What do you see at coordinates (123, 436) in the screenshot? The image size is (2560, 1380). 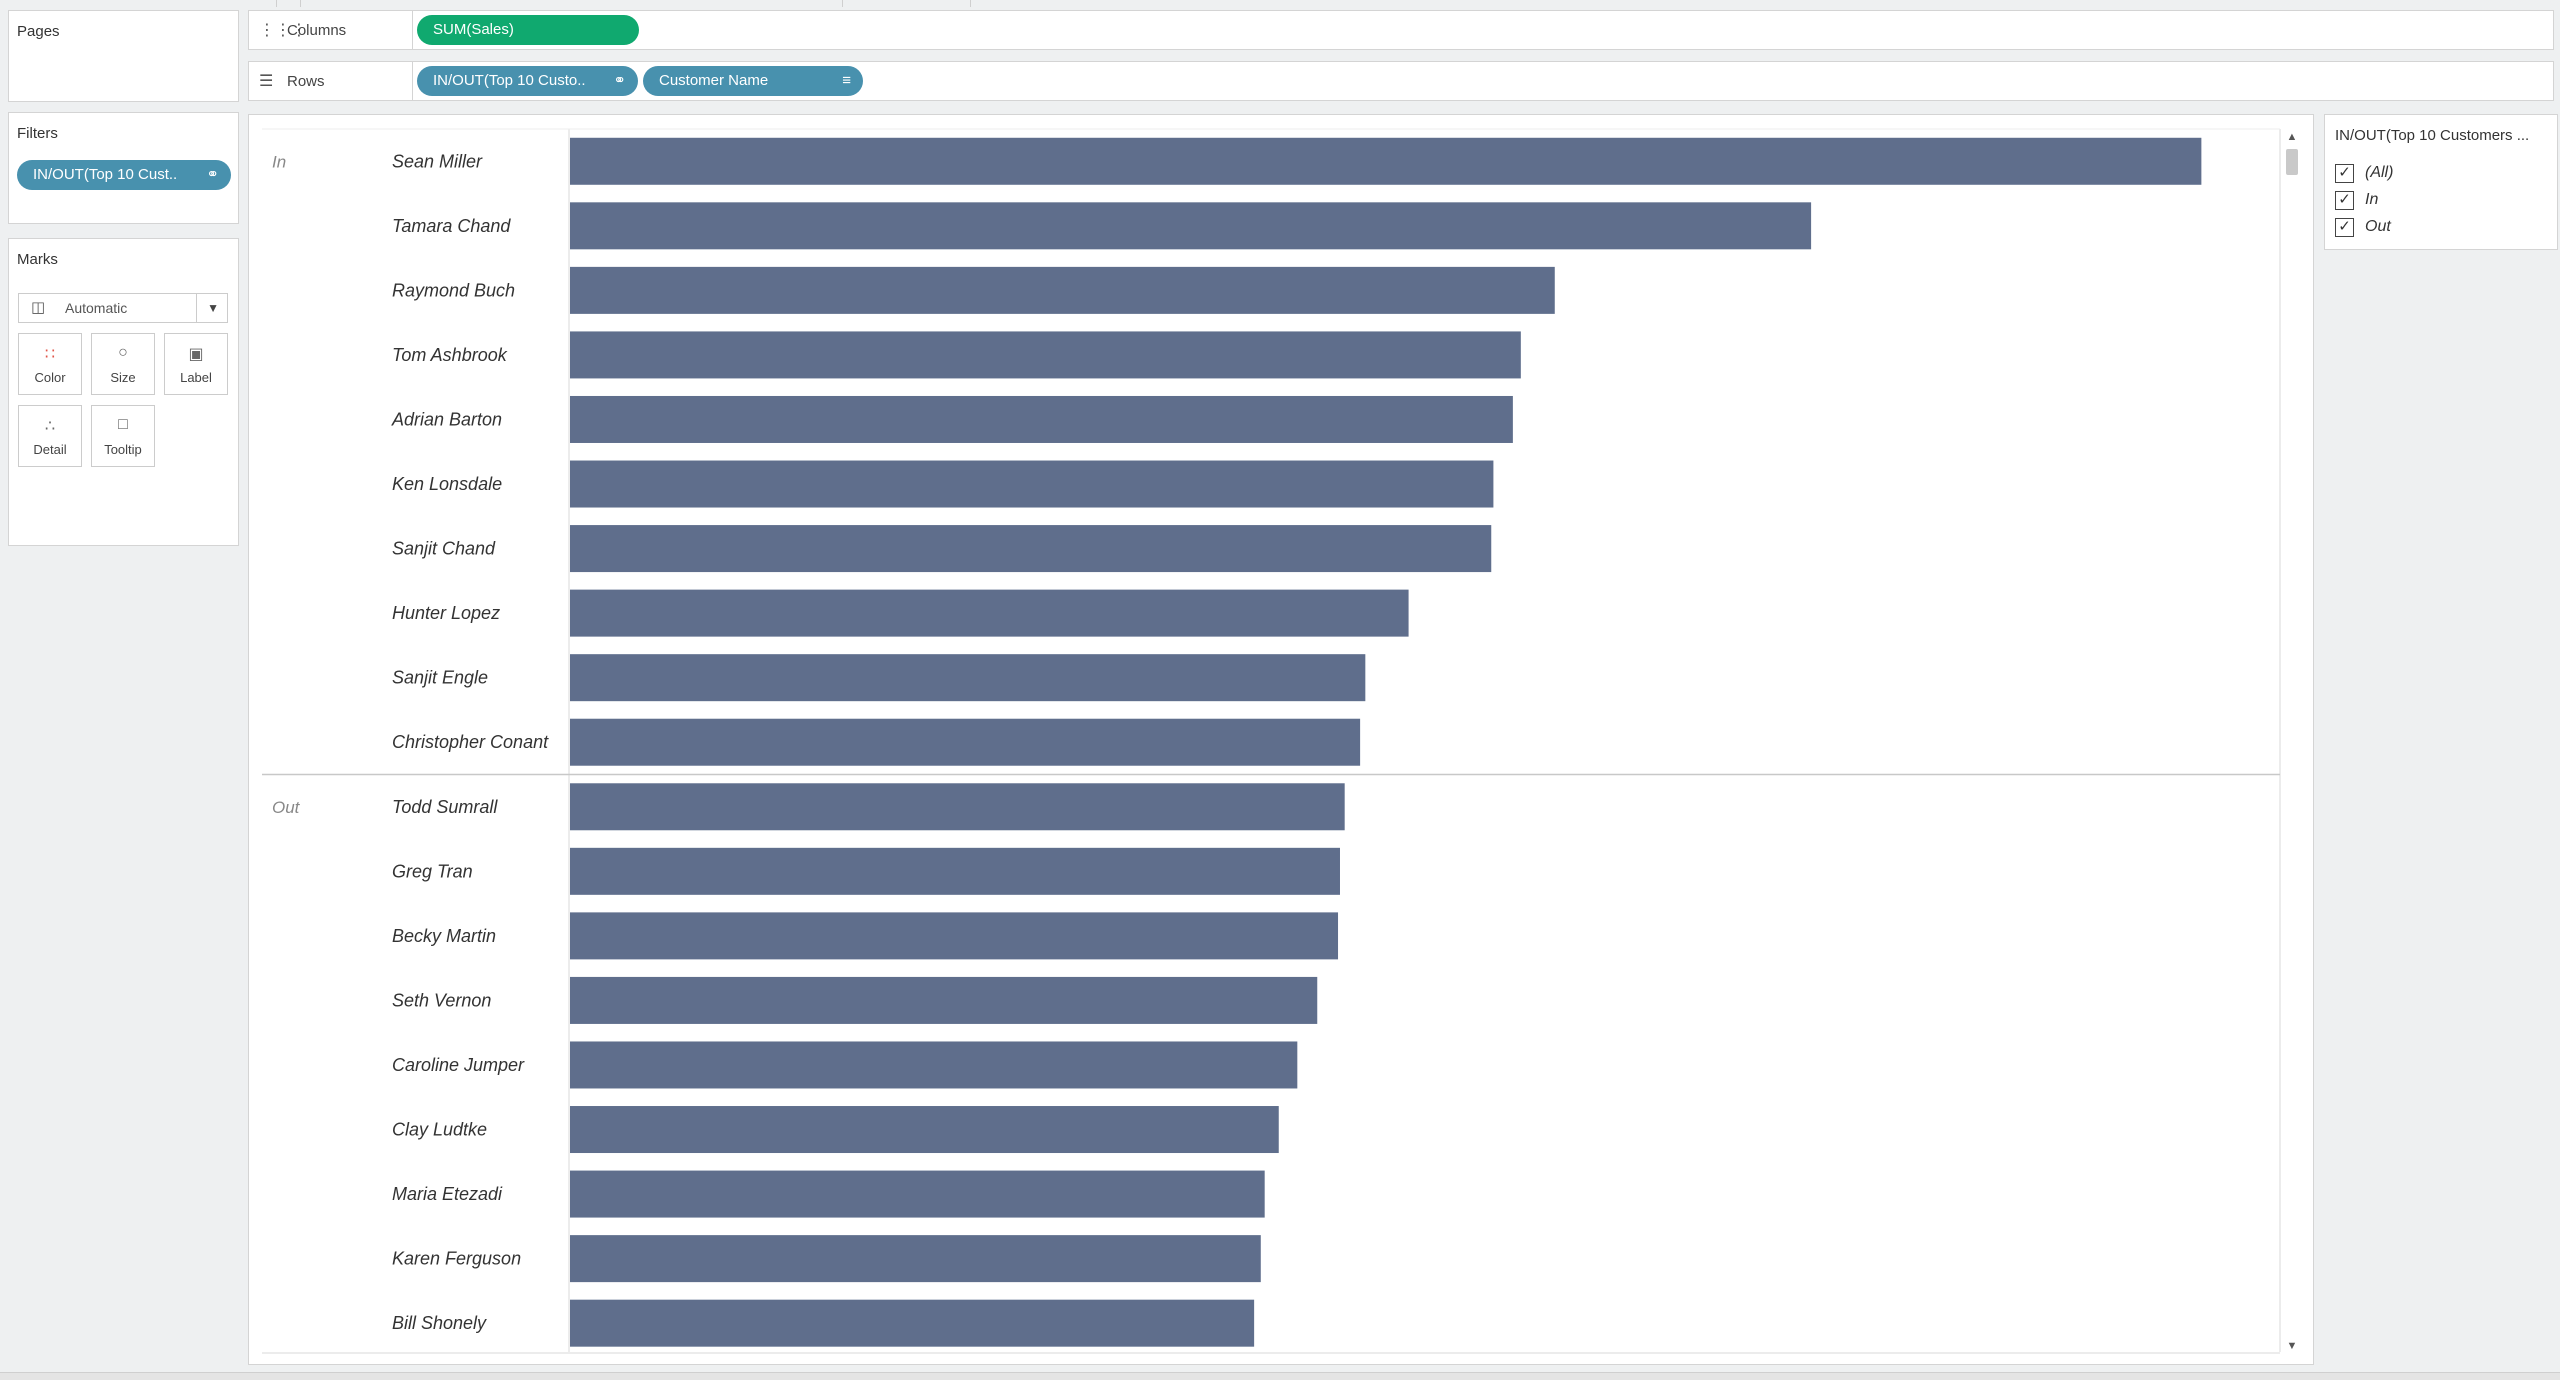 I see `tooltip-button: □ Tooltip` at bounding box center [123, 436].